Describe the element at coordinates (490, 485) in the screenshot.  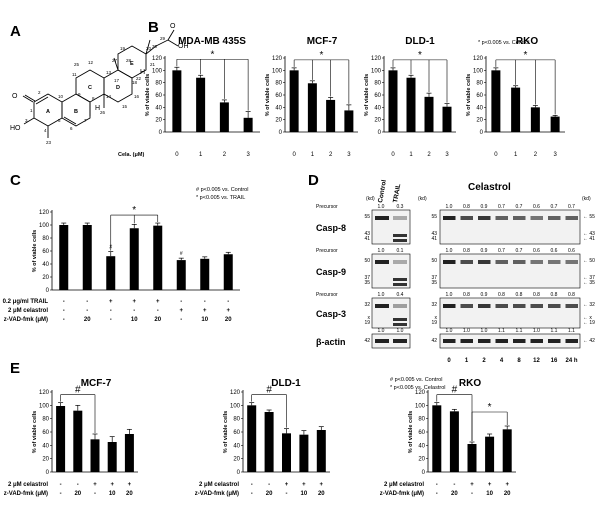
I see `panel-e-rko-cell: +` at that location.